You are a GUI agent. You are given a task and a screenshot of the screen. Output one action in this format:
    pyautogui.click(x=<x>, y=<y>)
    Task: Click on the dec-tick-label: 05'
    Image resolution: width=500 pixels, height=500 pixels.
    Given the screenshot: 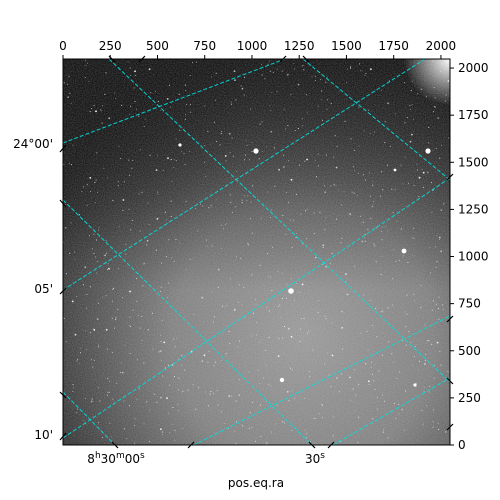 What is the action you would take?
    pyautogui.click(x=43, y=289)
    